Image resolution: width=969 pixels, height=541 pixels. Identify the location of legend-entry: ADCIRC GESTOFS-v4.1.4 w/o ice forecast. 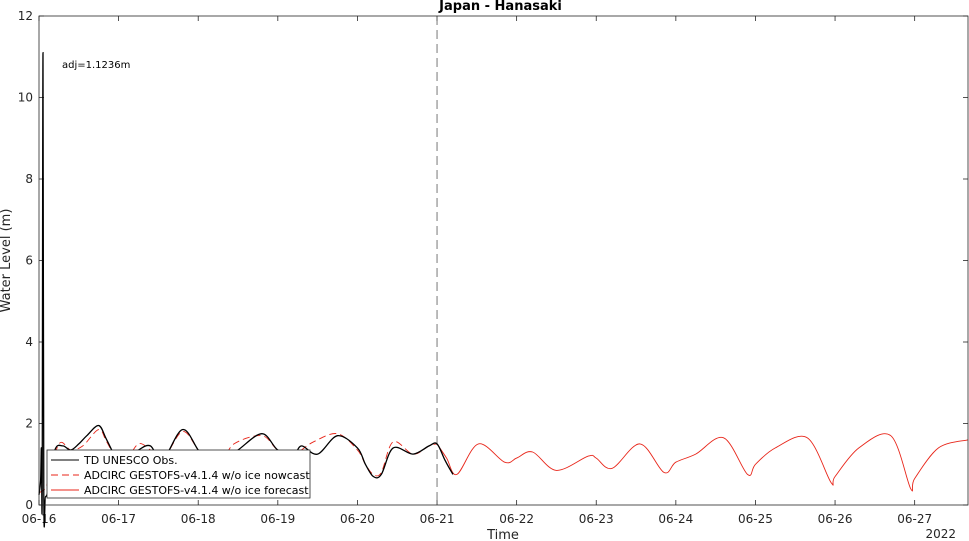
(196, 490).